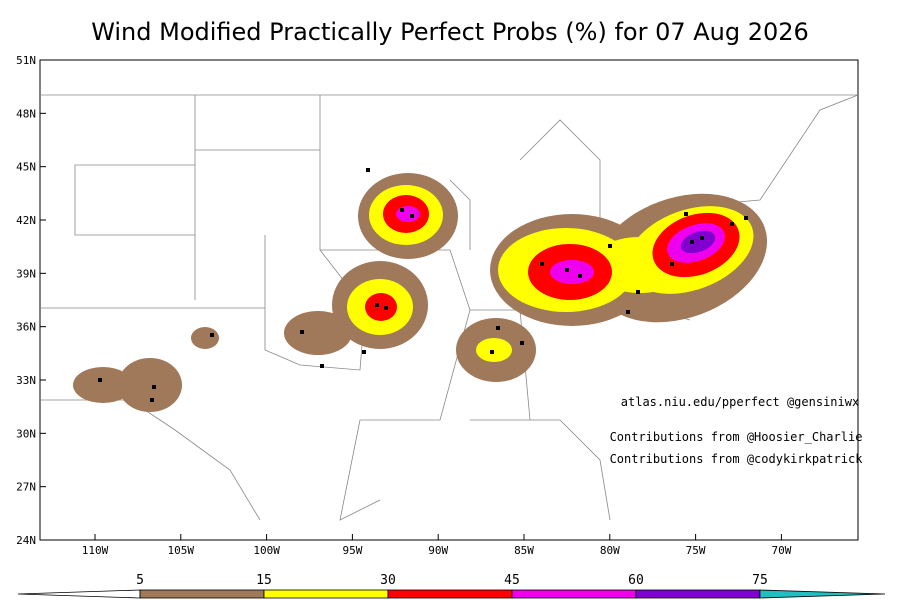  What do you see at coordinates (26, 327) in the screenshot?
I see `lat-label: 36N` at bounding box center [26, 327].